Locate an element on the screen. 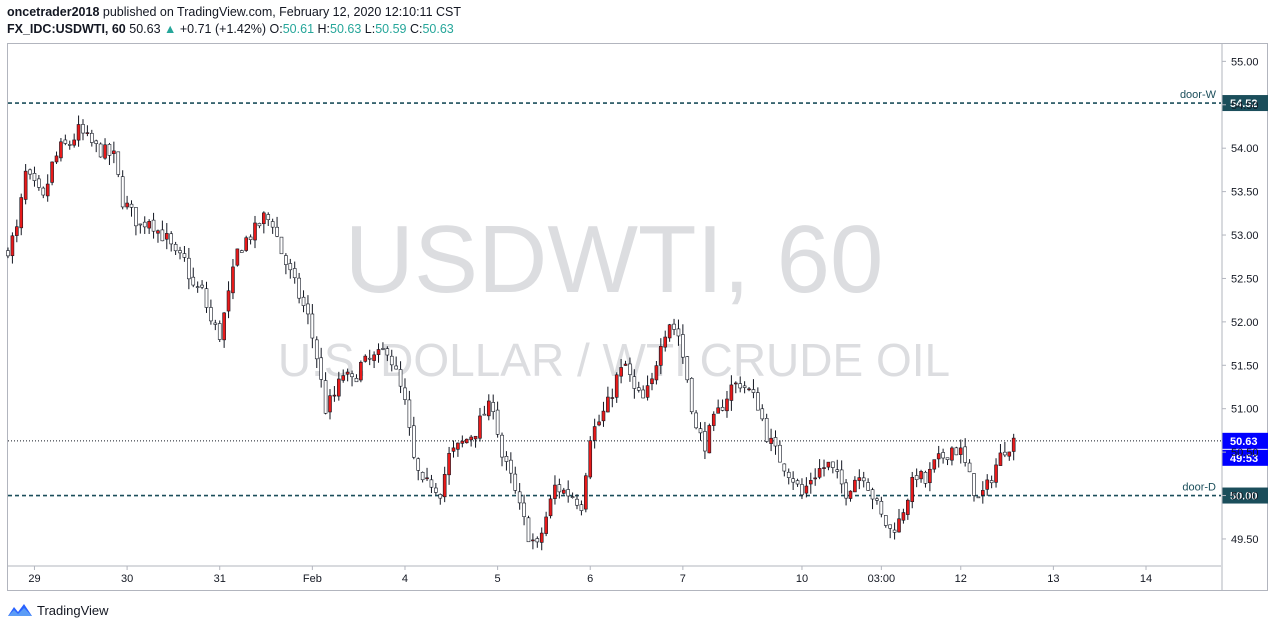 The image size is (1274, 628). symbol-name: FX_IDC:USDWTI, 60 is located at coordinates (66, 29).